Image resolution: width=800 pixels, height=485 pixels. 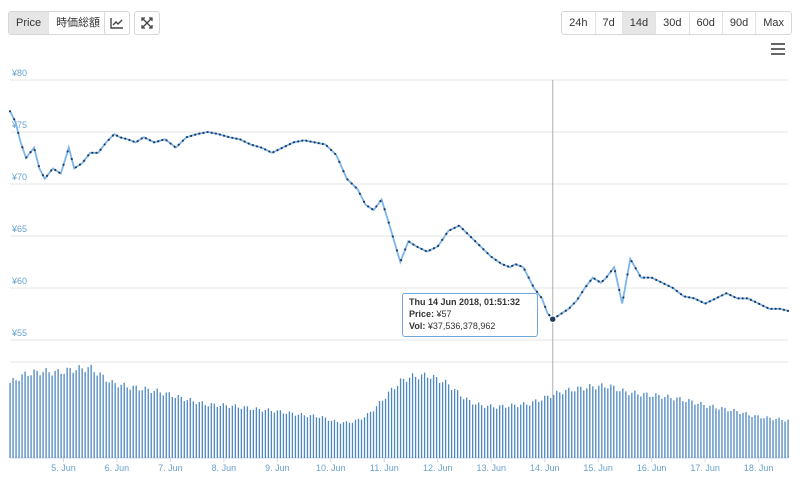 I want to click on range-button-90d: 90d, so click(x=739, y=23).